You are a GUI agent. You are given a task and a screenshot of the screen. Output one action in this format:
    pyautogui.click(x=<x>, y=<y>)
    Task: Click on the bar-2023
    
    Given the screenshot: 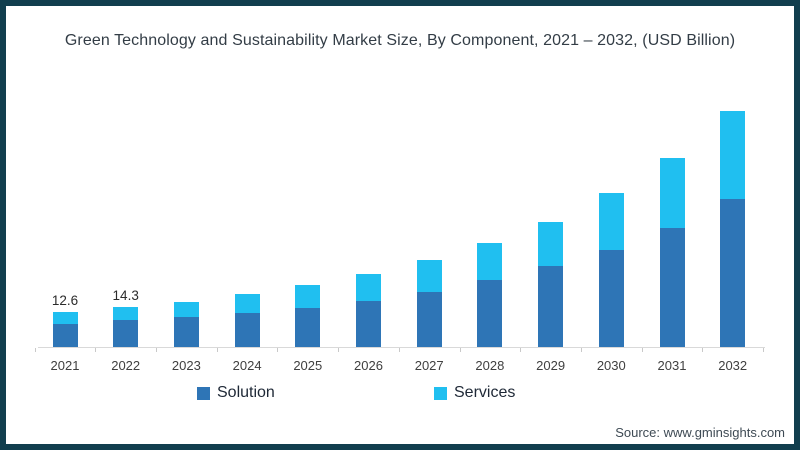 What is the action you would take?
    pyautogui.click(x=186, y=324)
    